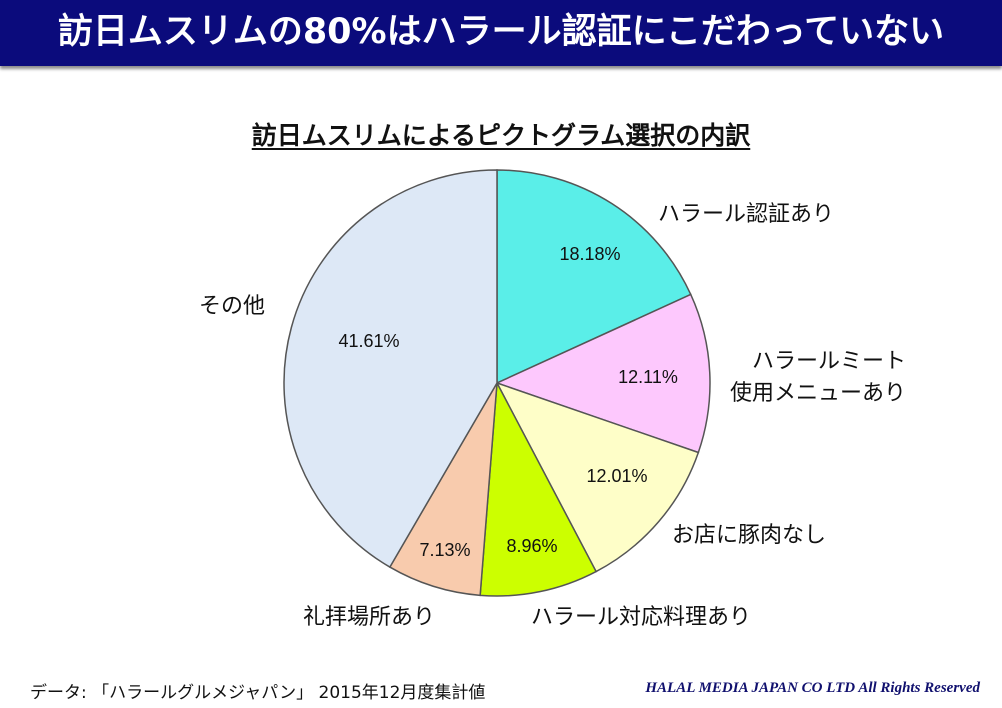  Describe the element at coordinates (641, 617) in the screenshot. I see `slice-category-label: ハラール対応料理あり` at that location.